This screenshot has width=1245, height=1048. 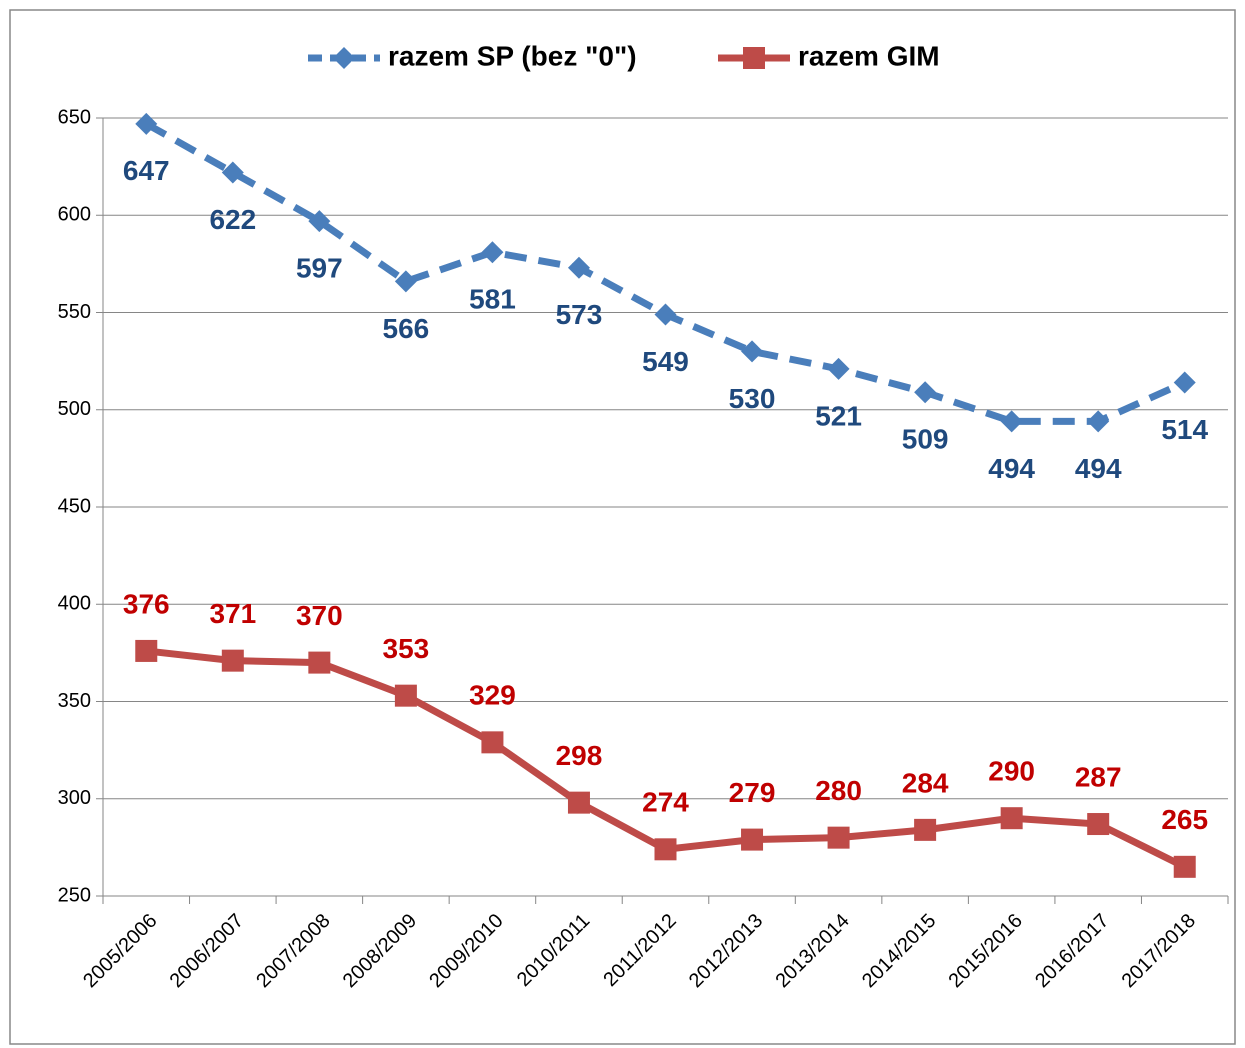 I want to click on data-label: 573, so click(x=579, y=314).